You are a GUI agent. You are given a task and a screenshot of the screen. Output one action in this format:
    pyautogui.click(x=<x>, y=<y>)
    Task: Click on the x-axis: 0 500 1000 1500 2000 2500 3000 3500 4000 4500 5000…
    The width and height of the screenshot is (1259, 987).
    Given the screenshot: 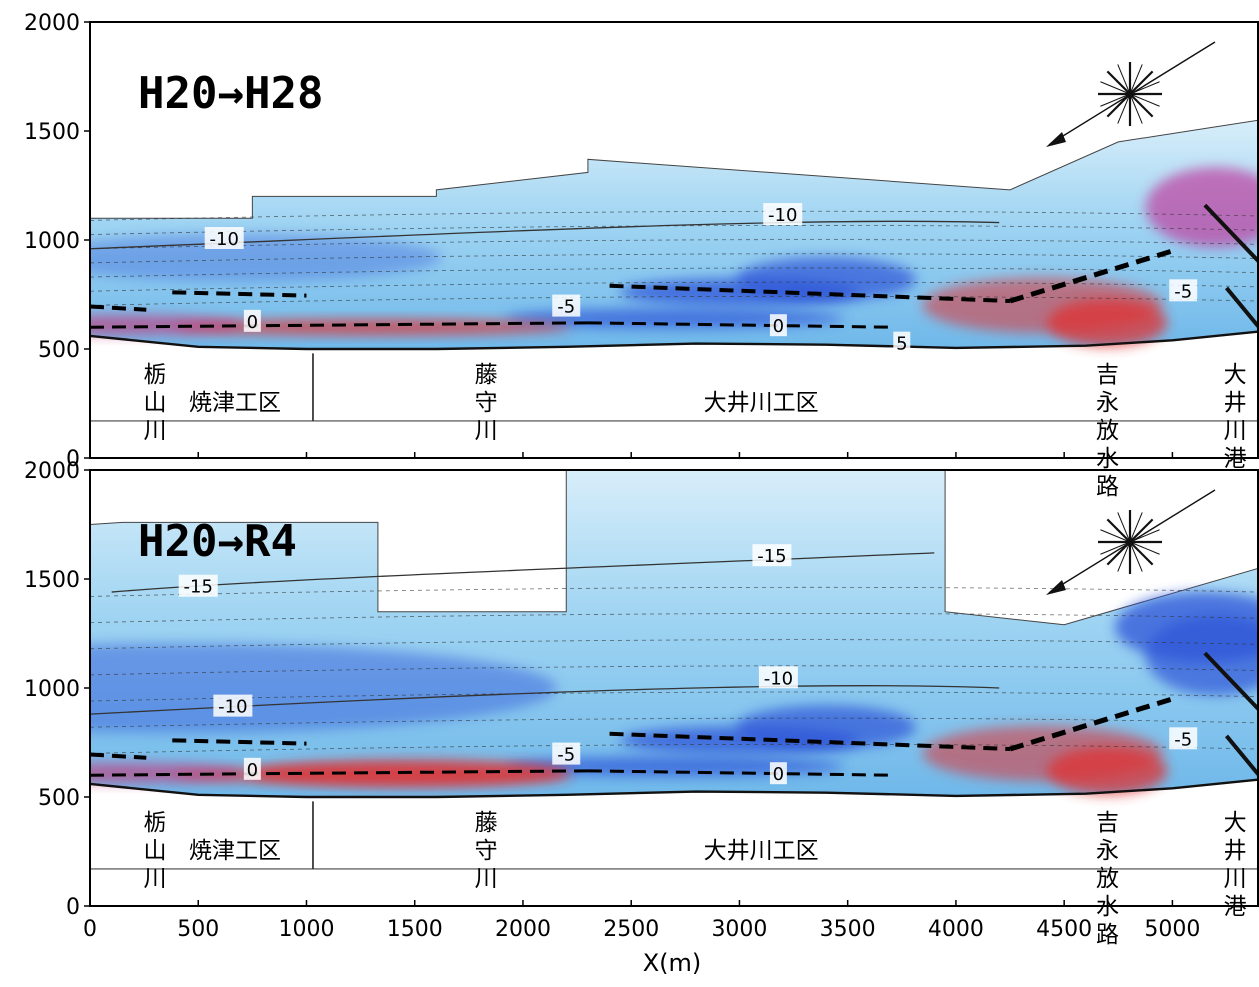 What is the action you would take?
    pyautogui.click(x=641, y=947)
    